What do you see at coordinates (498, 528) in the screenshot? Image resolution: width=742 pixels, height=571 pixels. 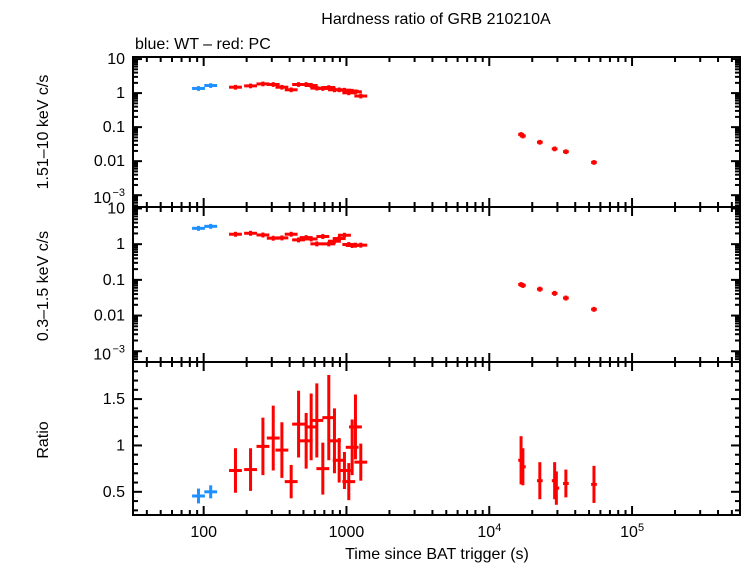 I see `x-tick-exponent: 4` at bounding box center [498, 528].